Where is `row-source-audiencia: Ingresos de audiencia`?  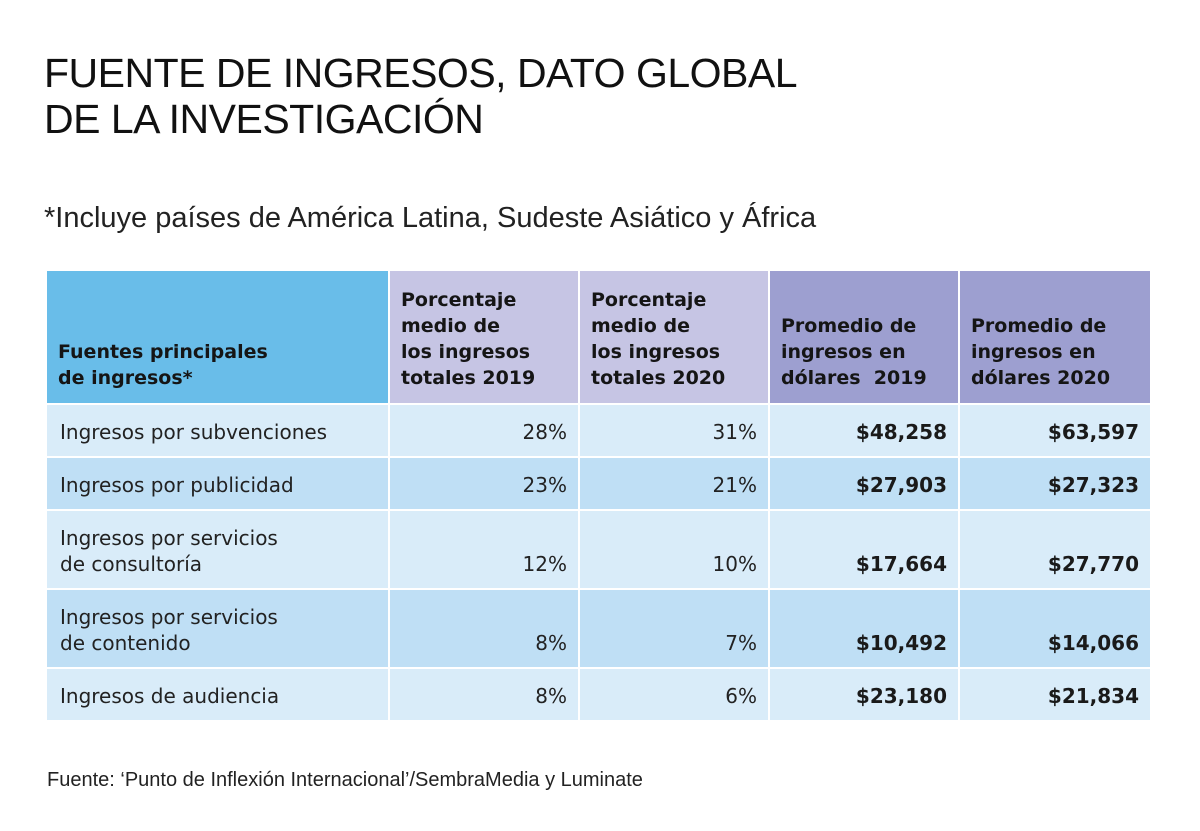 row-source-audiencia: Ingresos de audiencia is located at coordinates (218, 695).